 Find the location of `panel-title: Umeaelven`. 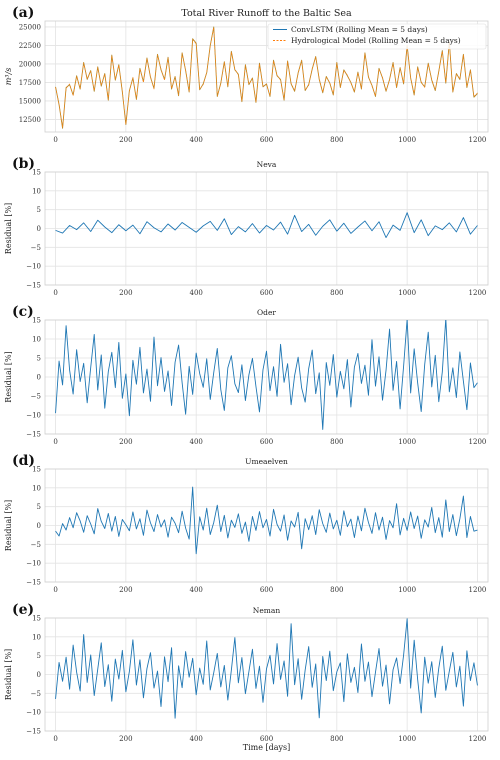

panel-title: Umeaelven is located at coordinates (266, 461).